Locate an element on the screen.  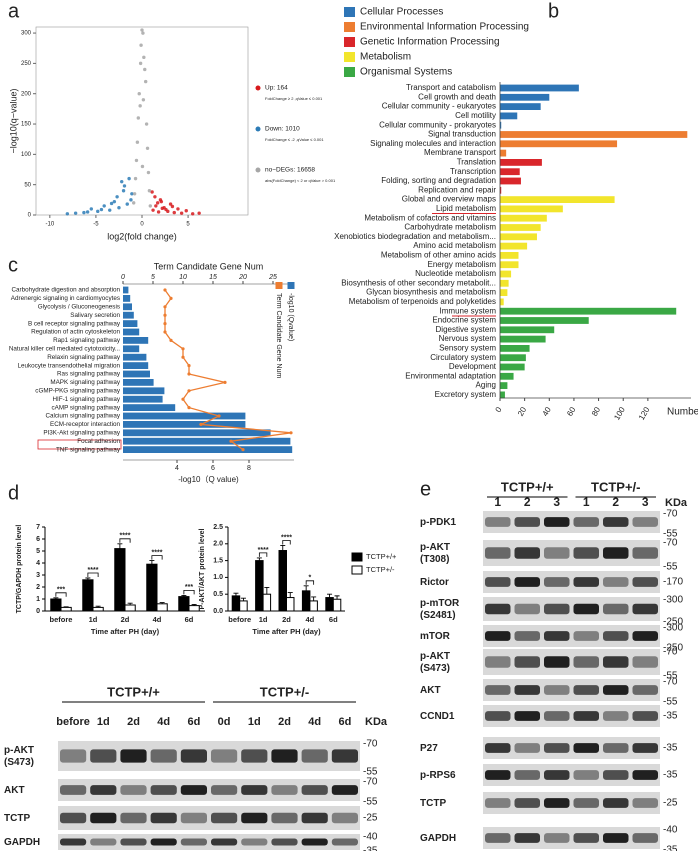
legend-label: Metabolism is located at coordinates (385, 57).